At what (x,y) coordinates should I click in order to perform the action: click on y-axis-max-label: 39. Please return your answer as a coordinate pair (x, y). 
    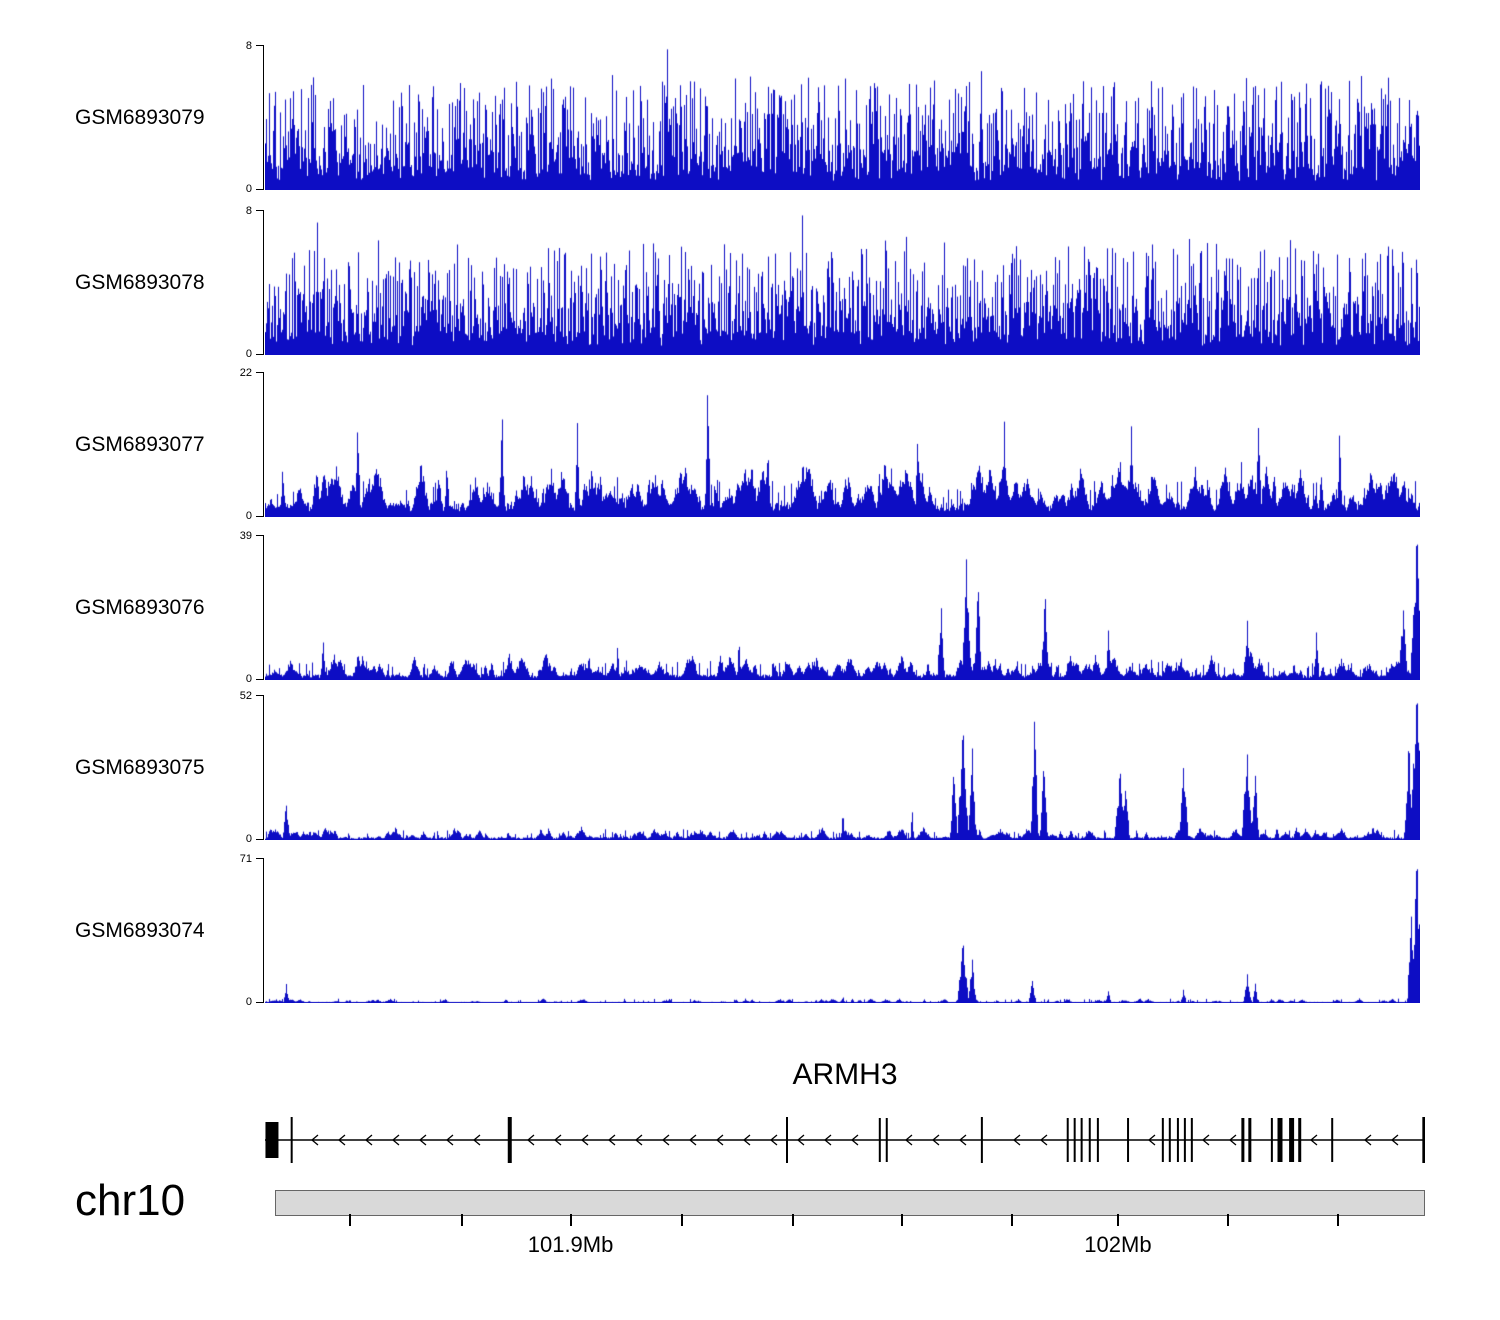
    Looking at the image, I should click on (245, 536).